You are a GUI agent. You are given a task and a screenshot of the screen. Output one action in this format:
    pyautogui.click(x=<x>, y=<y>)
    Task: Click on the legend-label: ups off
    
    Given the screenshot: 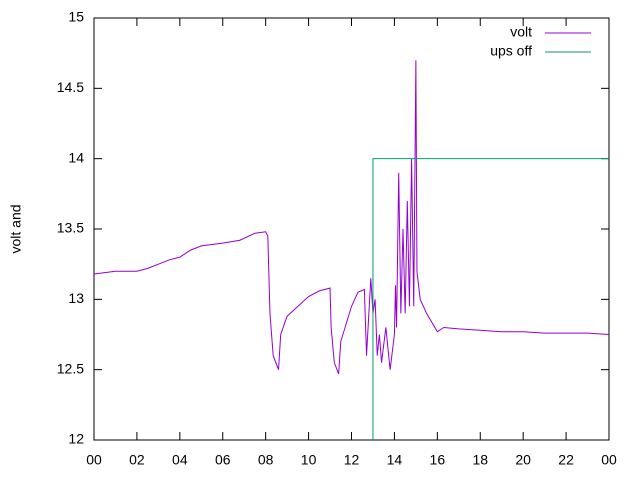 What is the action you would take?
    pyautogui.click(x=511, y=51)
    